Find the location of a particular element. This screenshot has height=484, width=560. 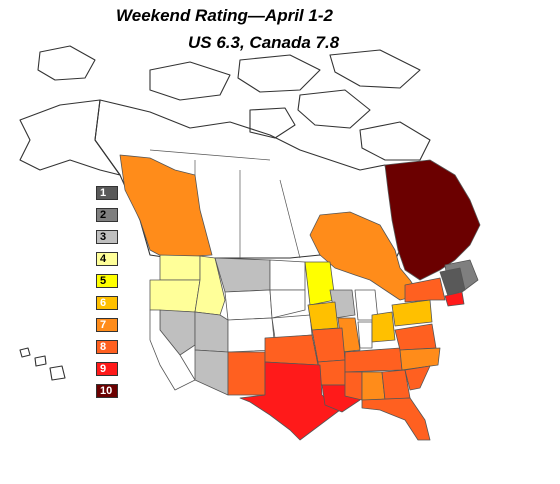

legend-item-3: 3 is located at coordinates (107, 237).